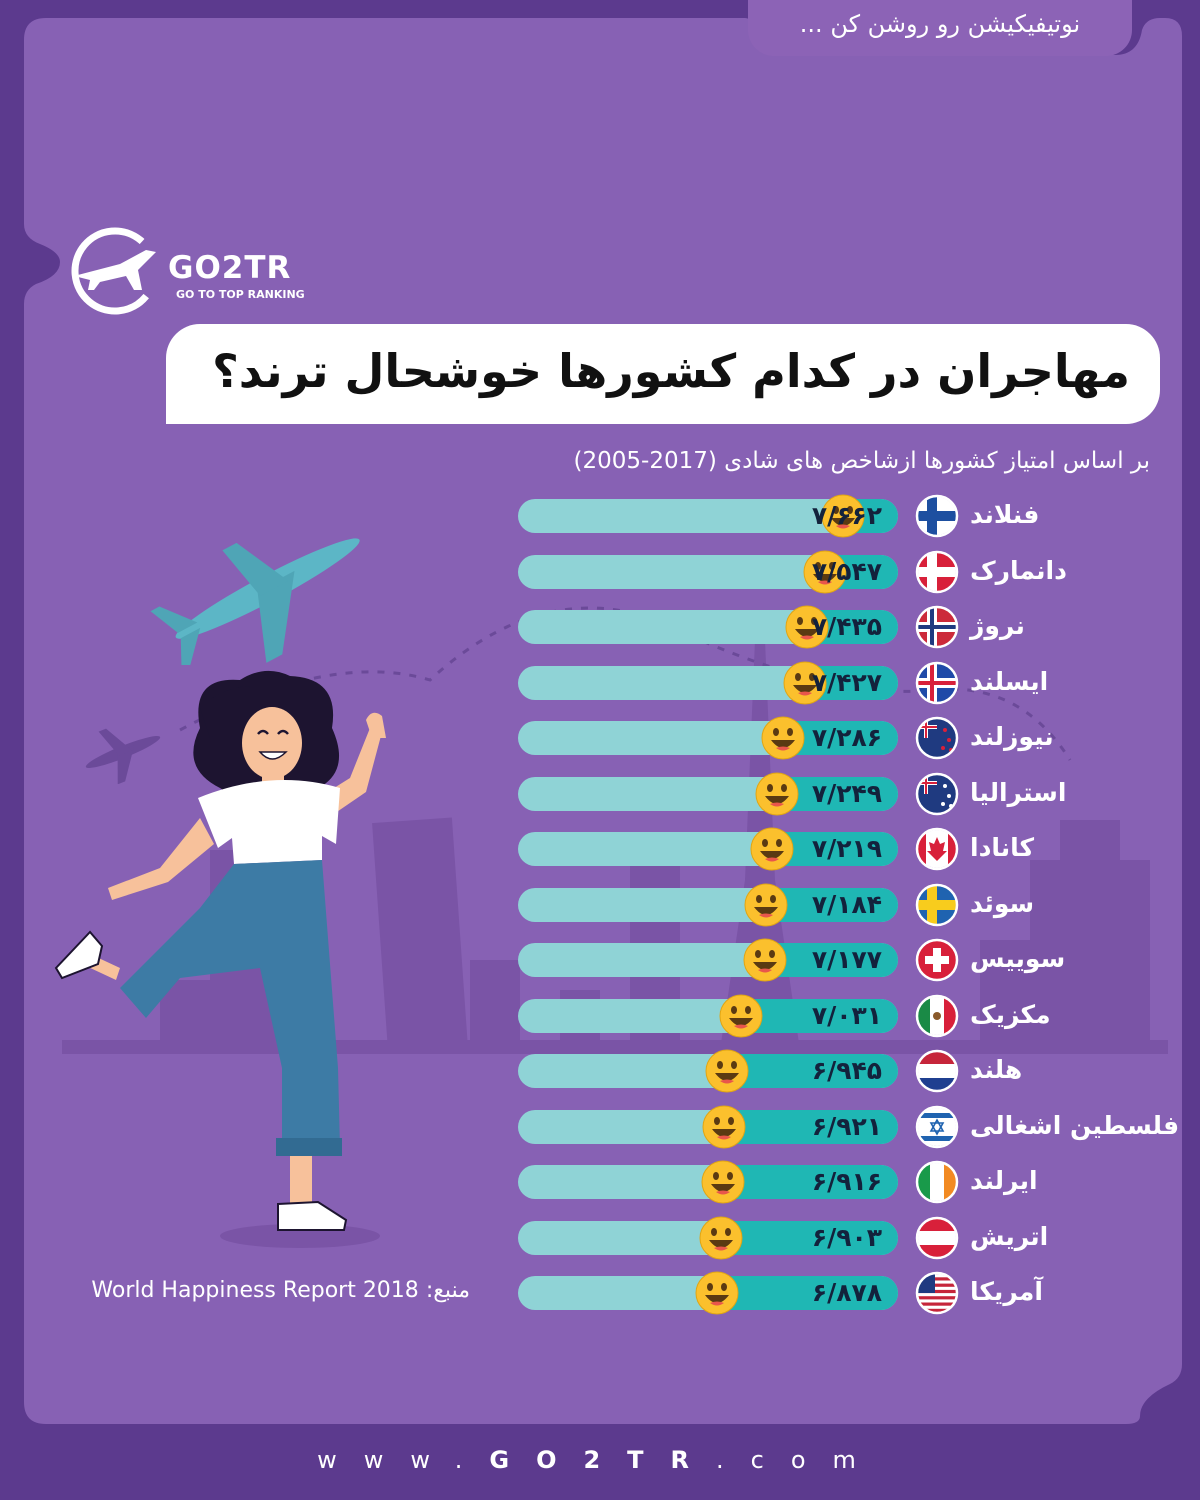 This screenshot has height=1500, width=1200. Describe the element at coordinates (937, 1182) in the screenshot. I see `flag-ireland-icon` at that location.